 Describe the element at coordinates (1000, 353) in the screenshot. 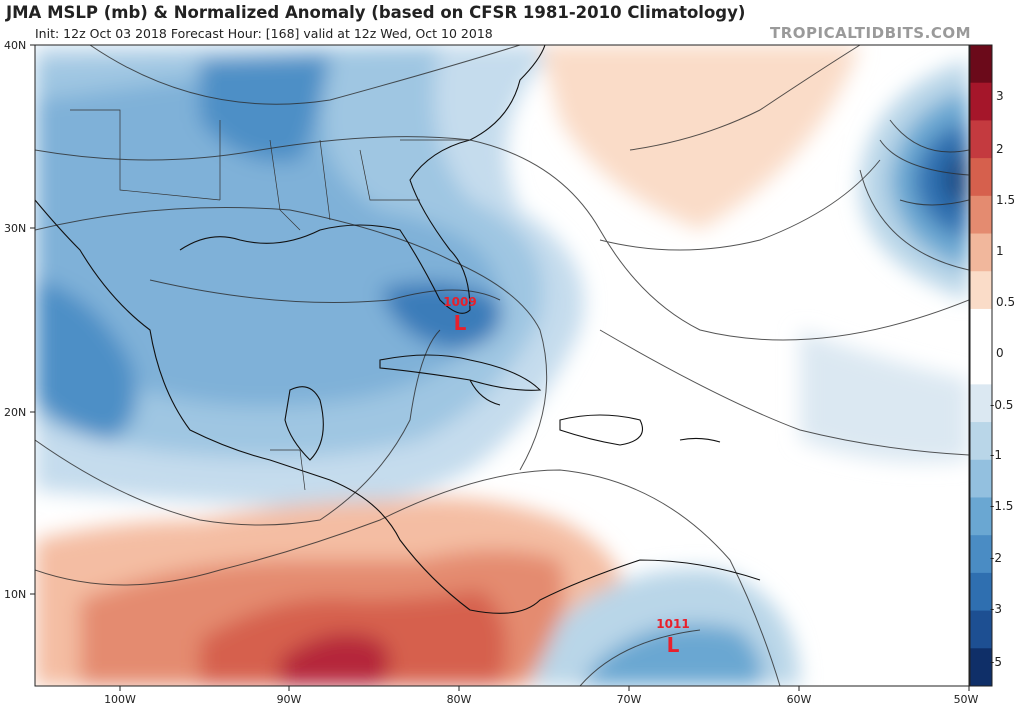

I see `colorbar-label: 0` at that location.